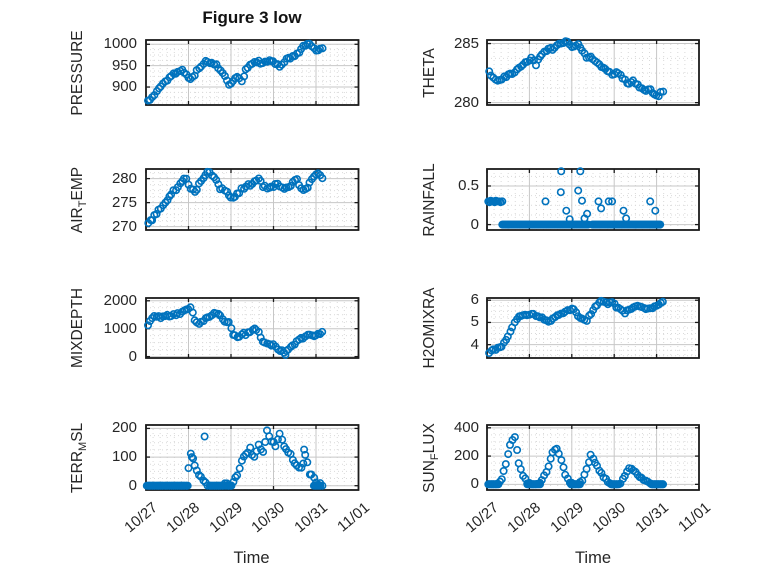 The height and width of the screenshot is (583, 778). Describe the element at coordinates (77, 432) in the screenshot. I see `y-axis-label-text: SL` at that location.